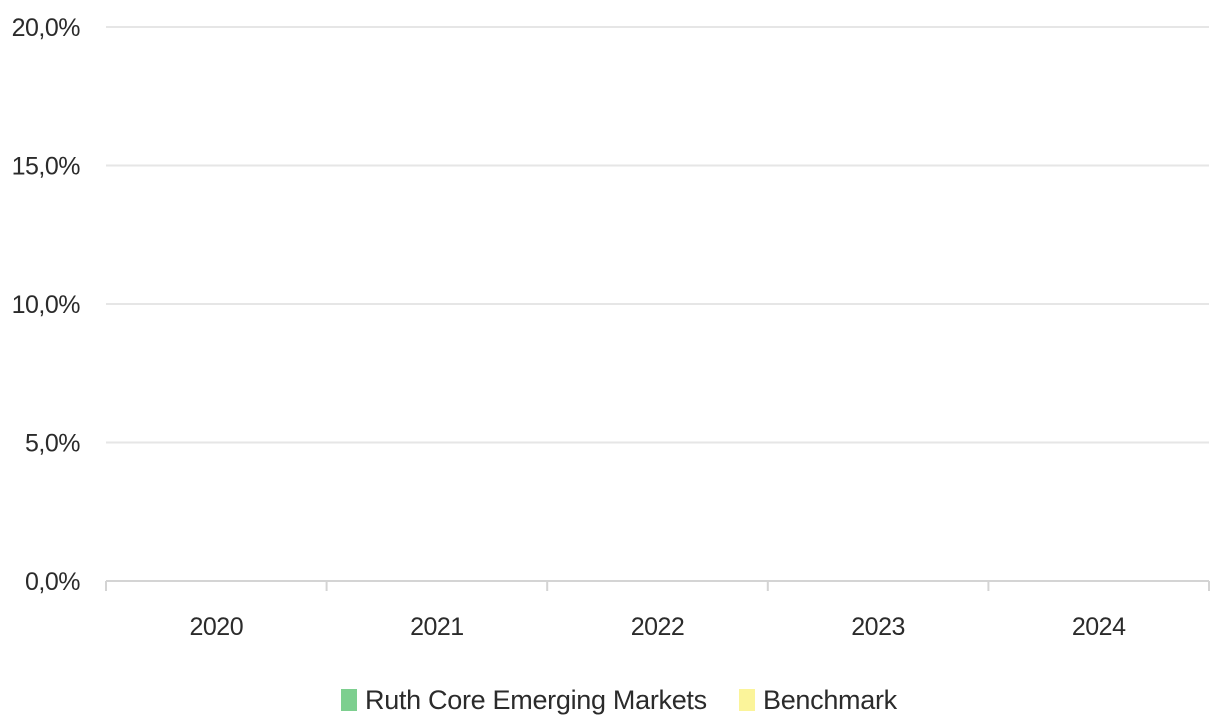  Describe the element at coordinates (1099, 627) in the screenshot. I see `x-tick-label: 2024` at that location.